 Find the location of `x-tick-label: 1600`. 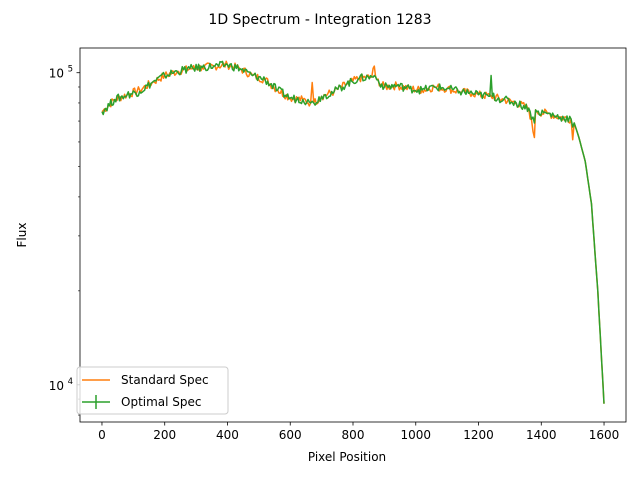

x-tick-label: 1600 is located at coordinates (604, 435).